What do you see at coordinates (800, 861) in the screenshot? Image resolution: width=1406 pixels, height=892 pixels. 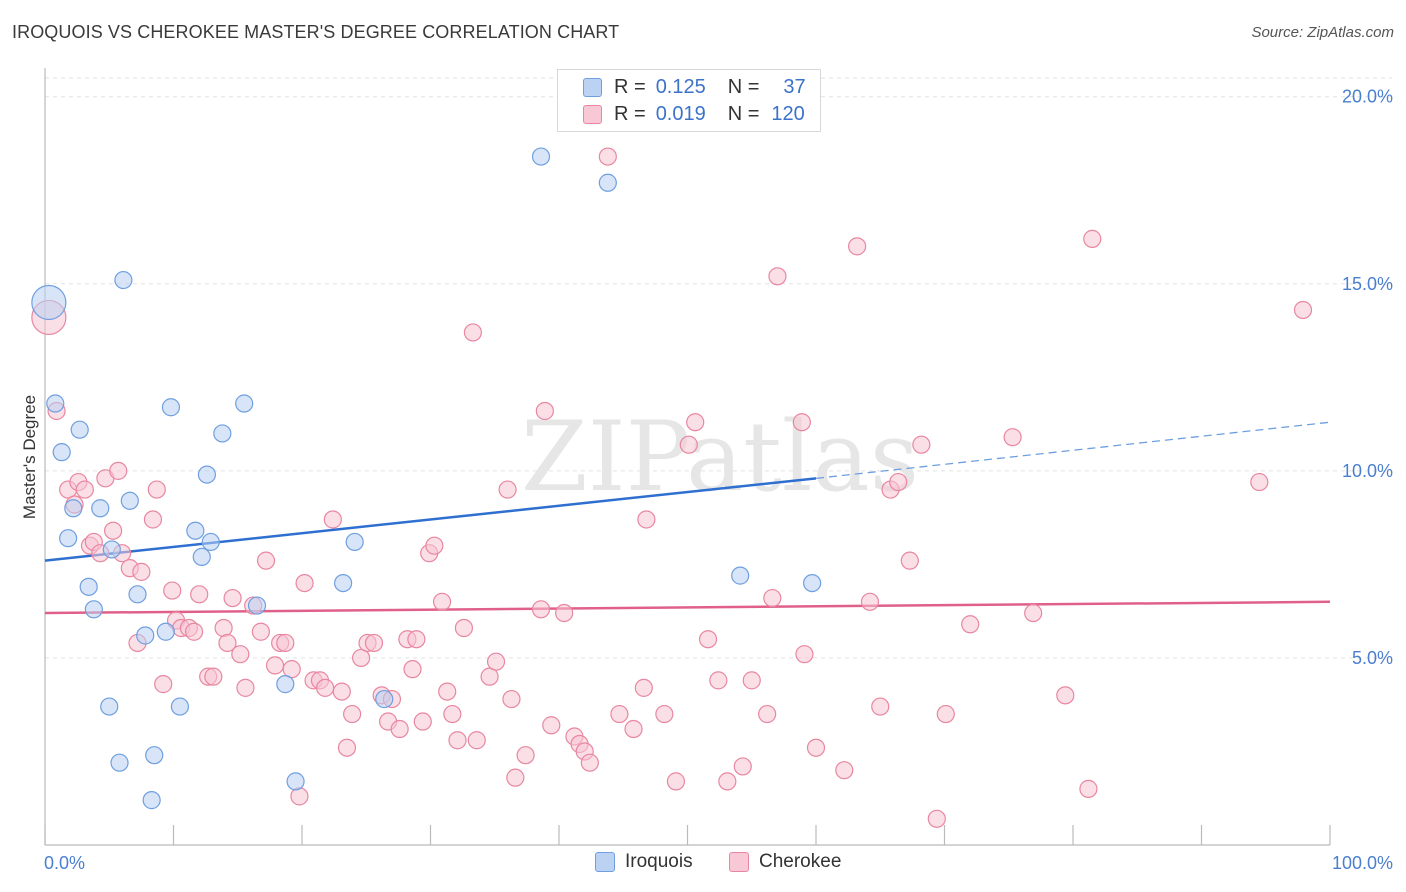 I see `legend-label-cherokee: Cherokee` at bounding box center [800, 861].